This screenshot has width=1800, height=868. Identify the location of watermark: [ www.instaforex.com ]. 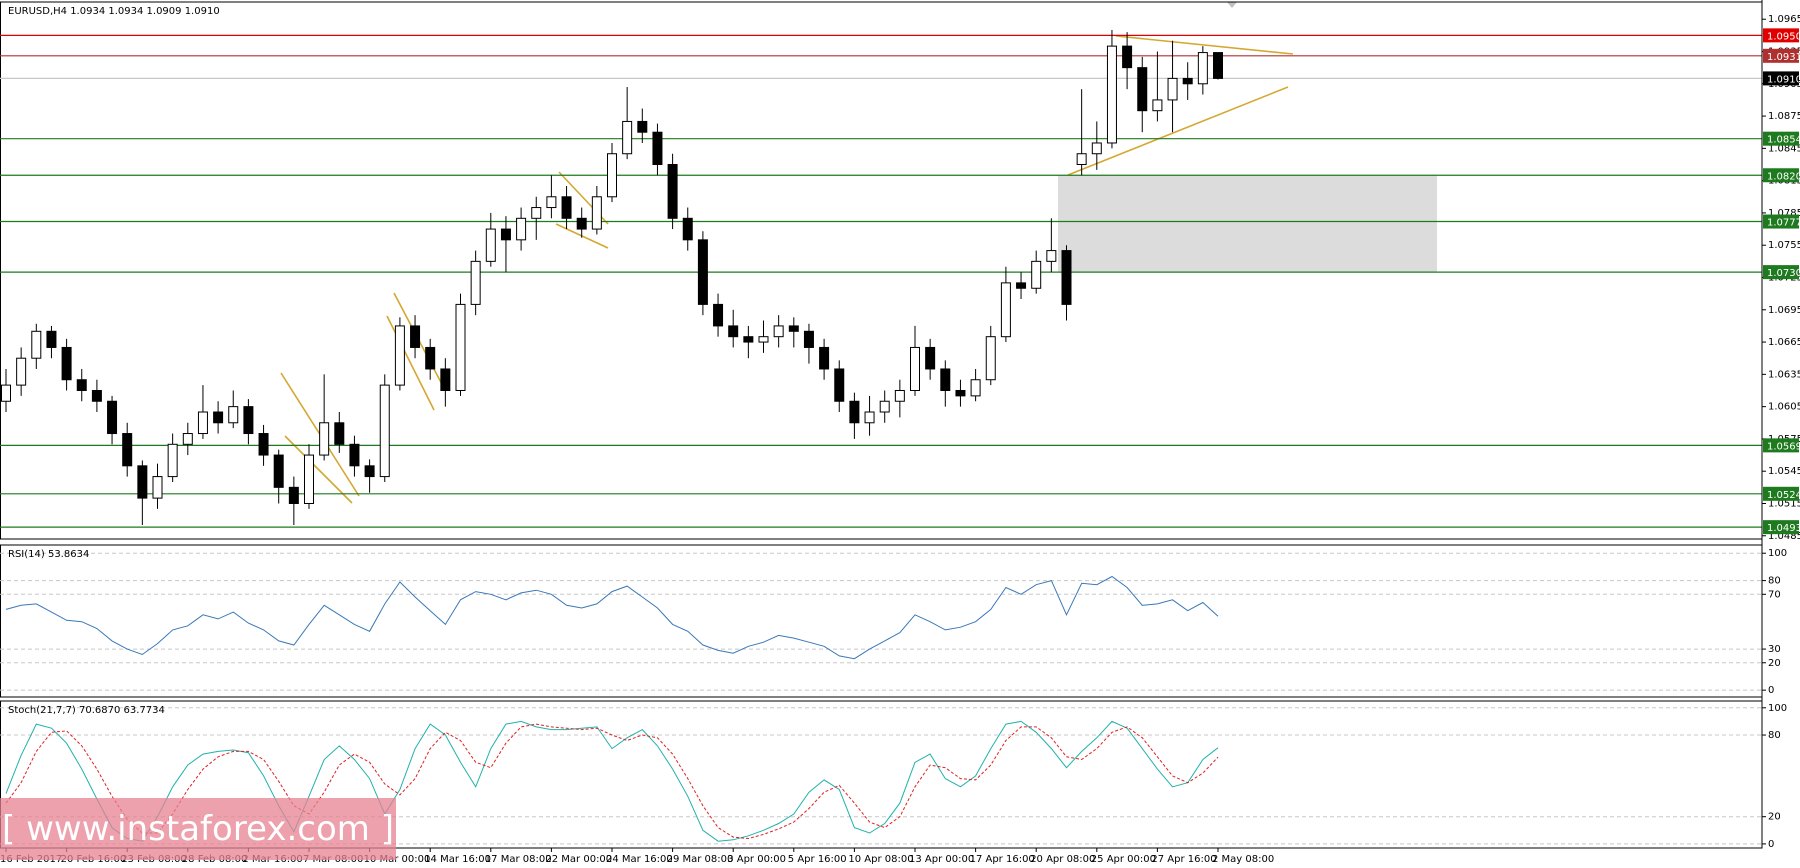
(198, 829).